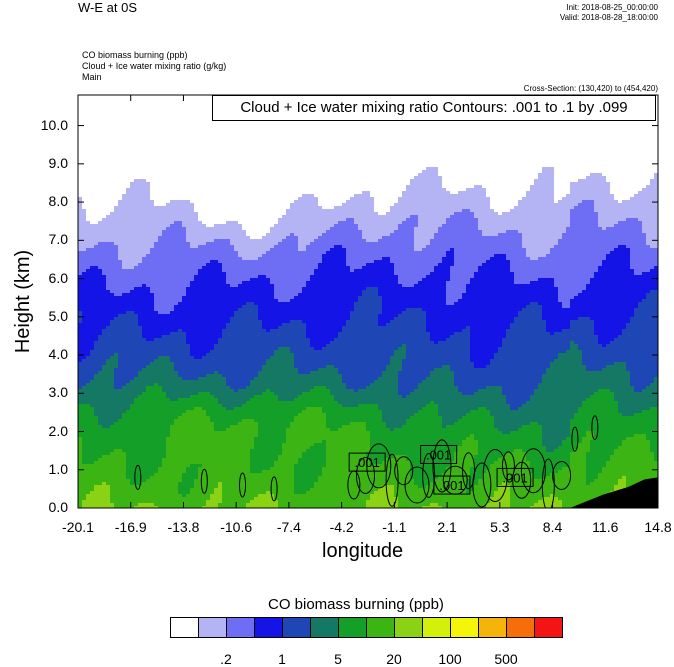 The width and height of the screenshot is (674, 667). What do you see at coordinates (58, 315) in the screenshot?
I see `y-tick-label: 5.0` at bounding box center [58, 315].